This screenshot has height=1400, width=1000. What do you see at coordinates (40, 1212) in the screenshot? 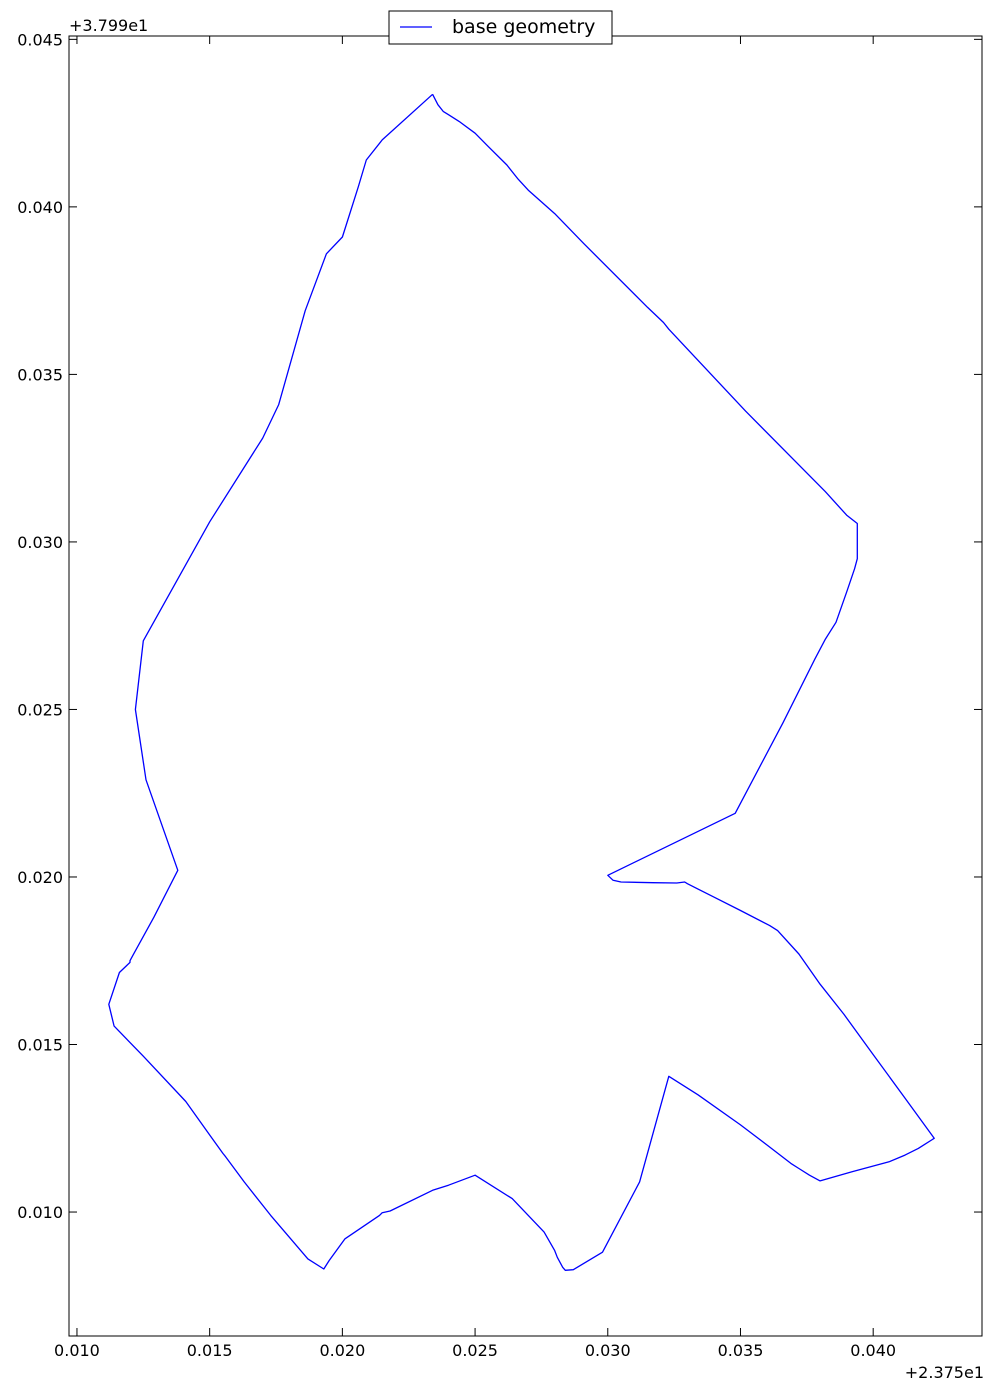
I see `y-tick-label: 0.010` at bounding box center [40, 1212].